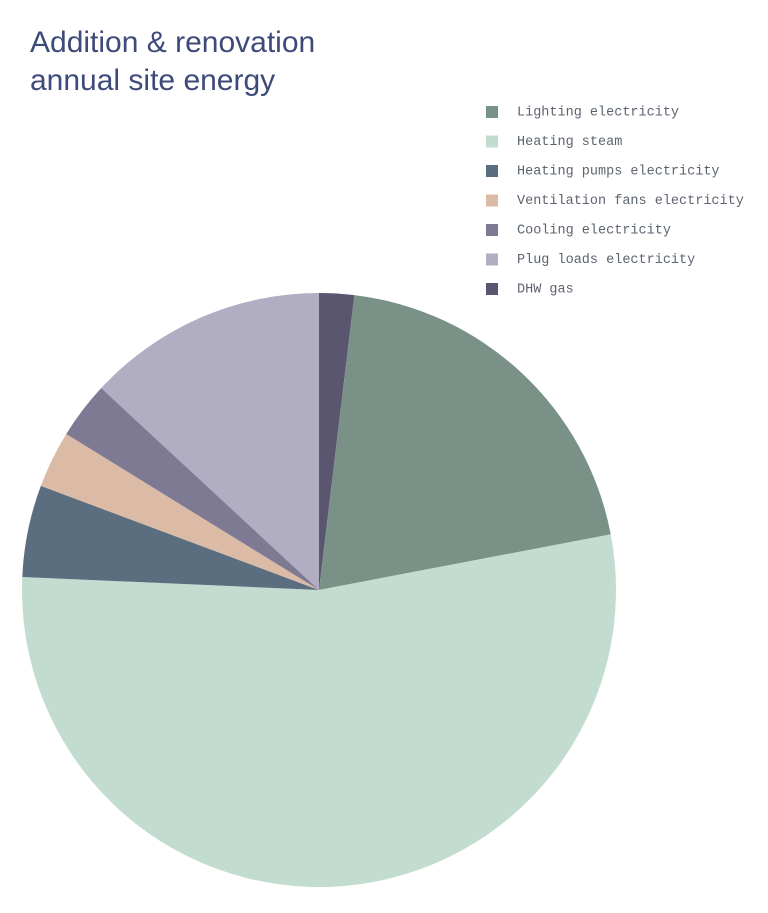  I want to click on legend-label: Heating pumps electricity, so click(618, 172).